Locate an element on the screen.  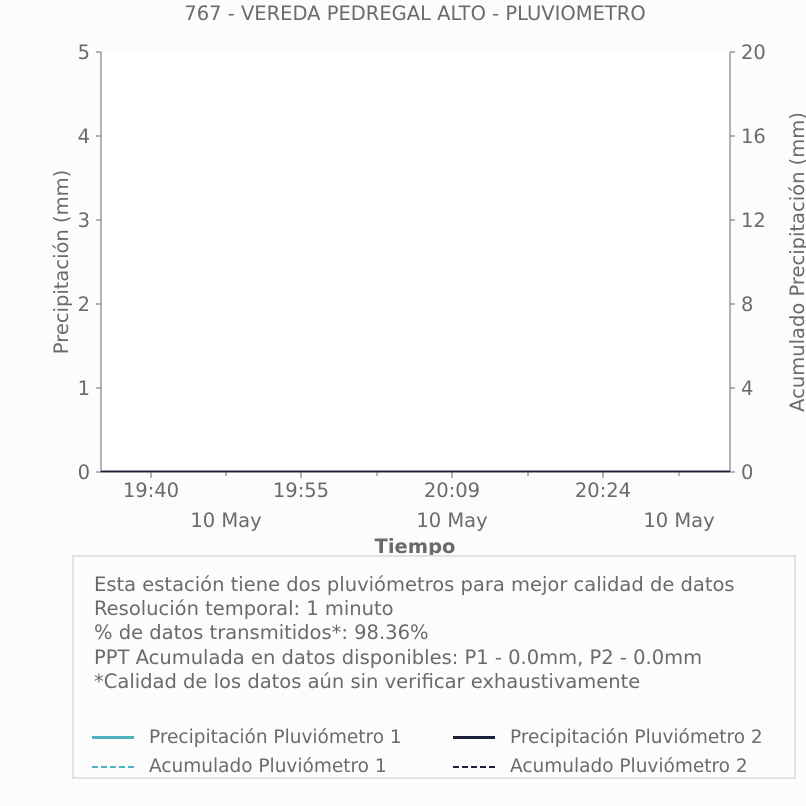
legend-swatch-p2 is located at coordinates (474, 737).